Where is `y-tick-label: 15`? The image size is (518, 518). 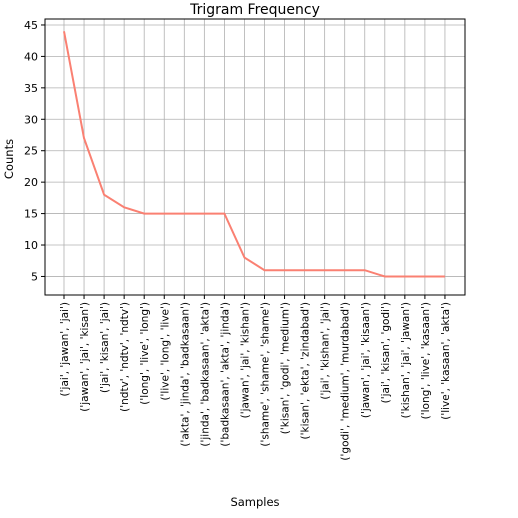
y-tick-label: 15 is located at coordinates (31, 214).